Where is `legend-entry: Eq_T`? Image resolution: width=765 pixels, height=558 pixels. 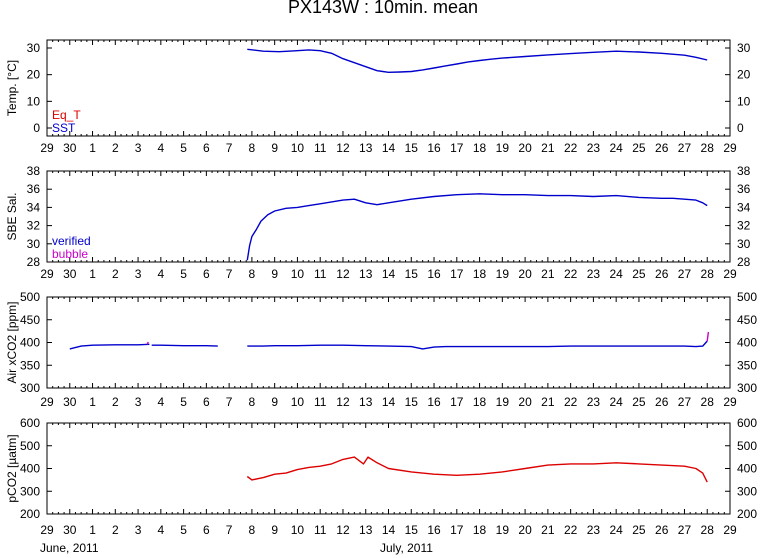
legend-entry: Eq_T is located at coordinates (66, 115).